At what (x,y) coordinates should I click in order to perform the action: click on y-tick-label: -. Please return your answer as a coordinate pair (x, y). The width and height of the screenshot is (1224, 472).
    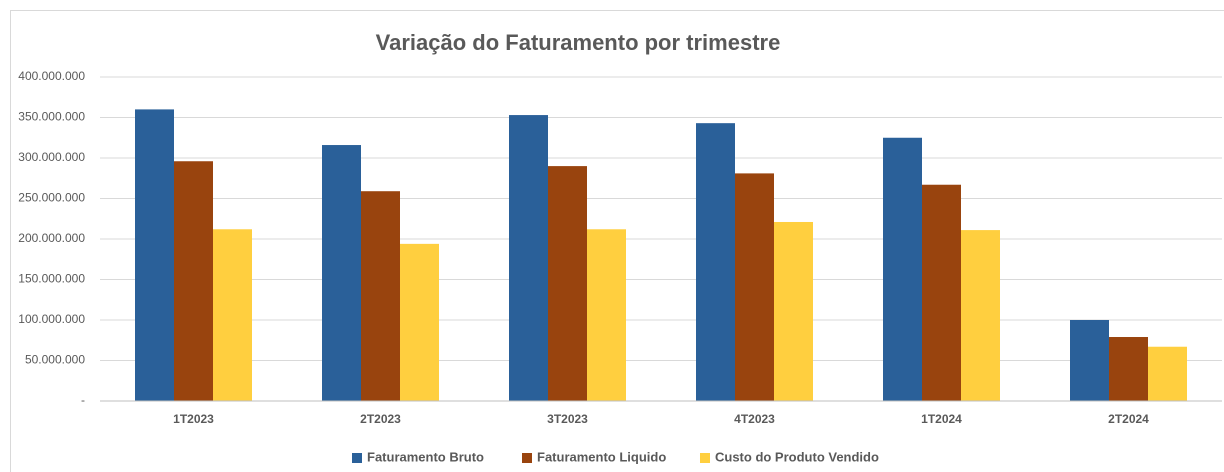
    Looking at the image, I should click on (83, 400).